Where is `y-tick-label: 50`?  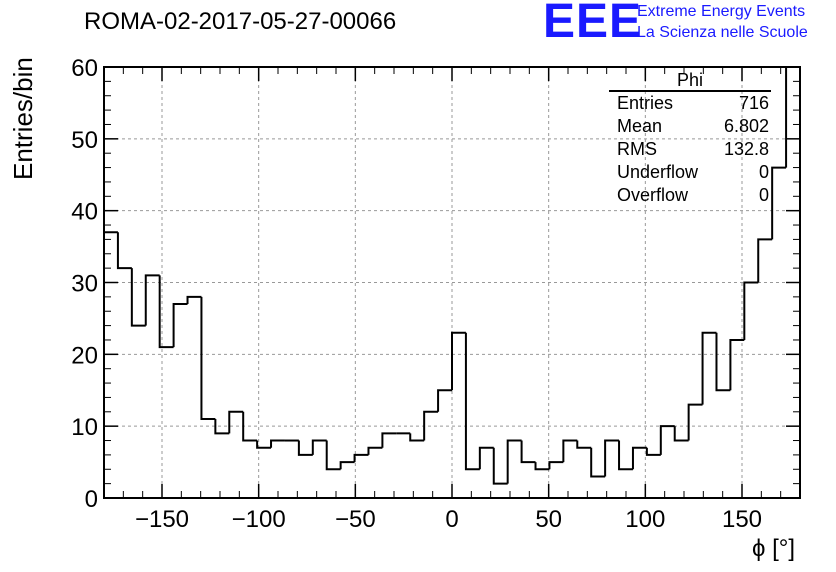 y-tick-label: 50 is located at coordinates (84, 140).